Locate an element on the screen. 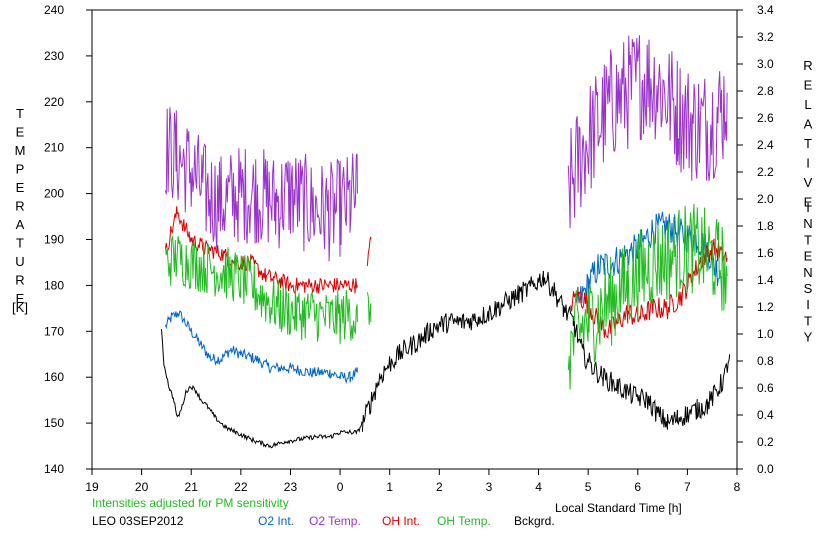 Image resolution: width=828 pixels, height=535 pixels. y-left-unit: [K] is located at coordinates (20, 307).